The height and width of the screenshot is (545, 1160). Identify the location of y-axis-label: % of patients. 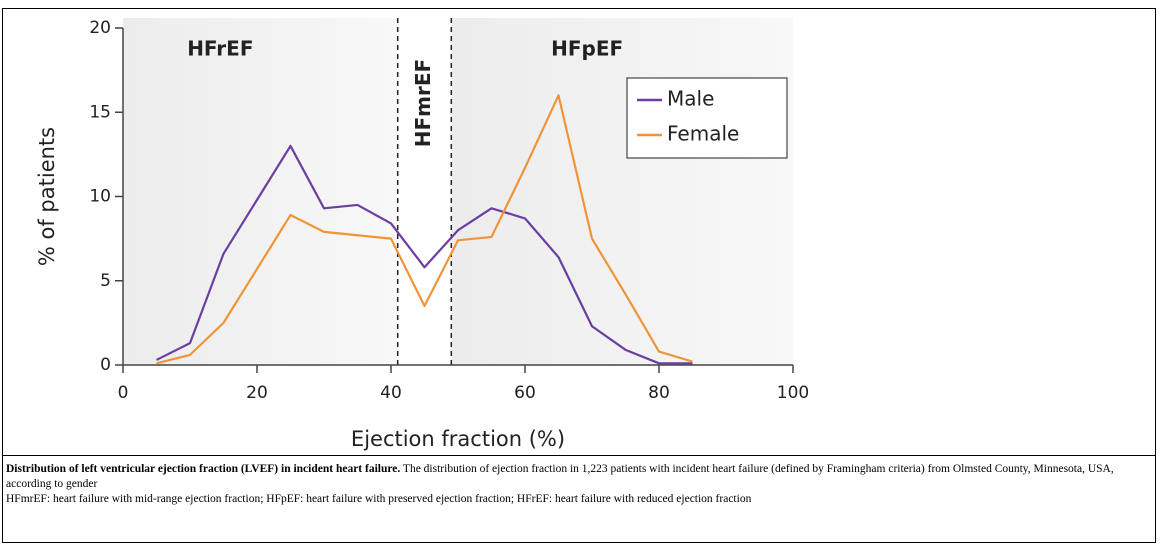
(47, 196).